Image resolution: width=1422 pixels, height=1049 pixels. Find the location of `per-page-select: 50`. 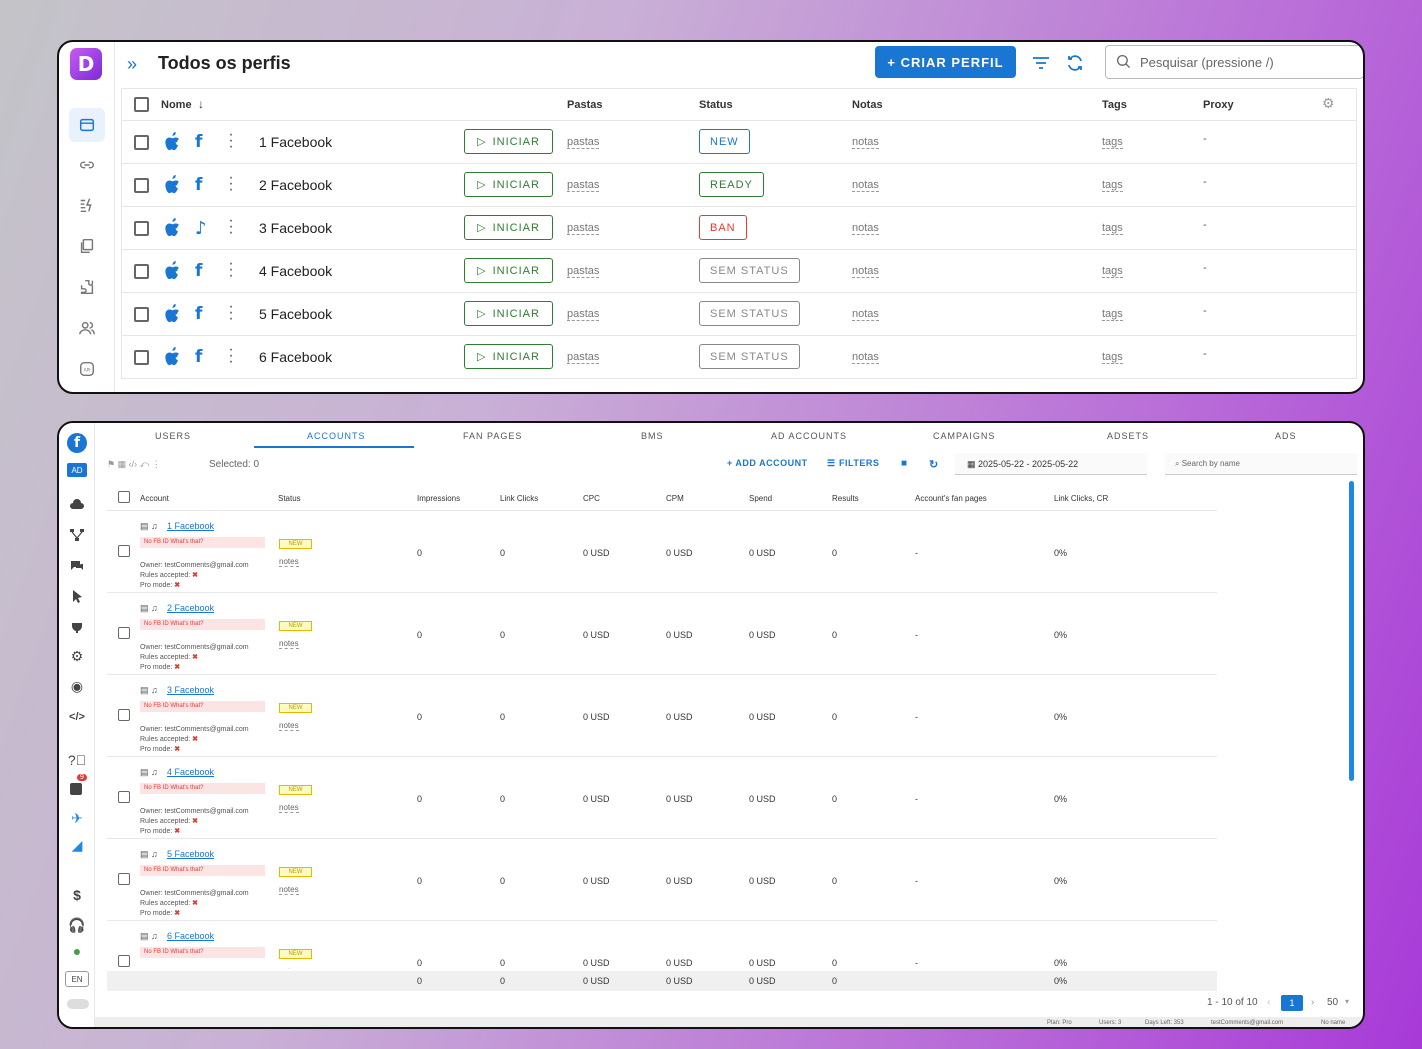

per-page-select: 50 is located at coordinates (1333, 1002).